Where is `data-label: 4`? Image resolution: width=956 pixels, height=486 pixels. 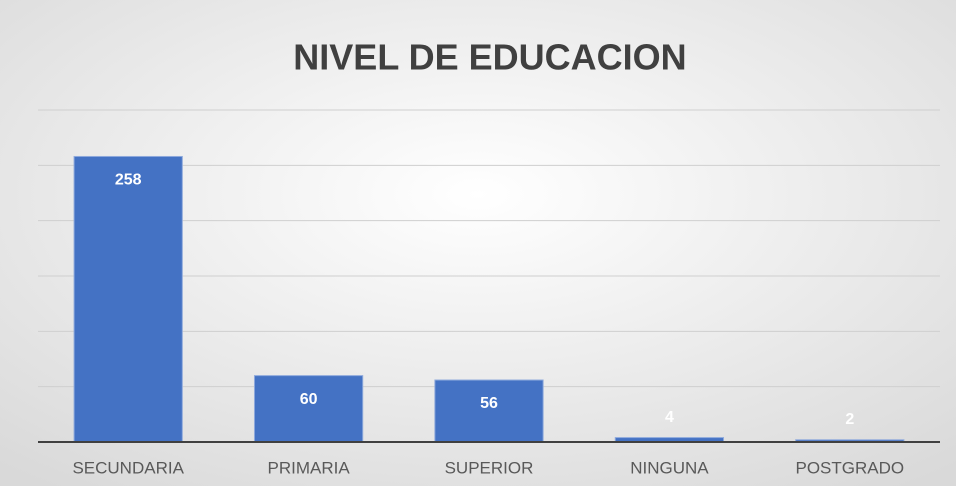 data-label: 4 is located at coordinates (669, 417).